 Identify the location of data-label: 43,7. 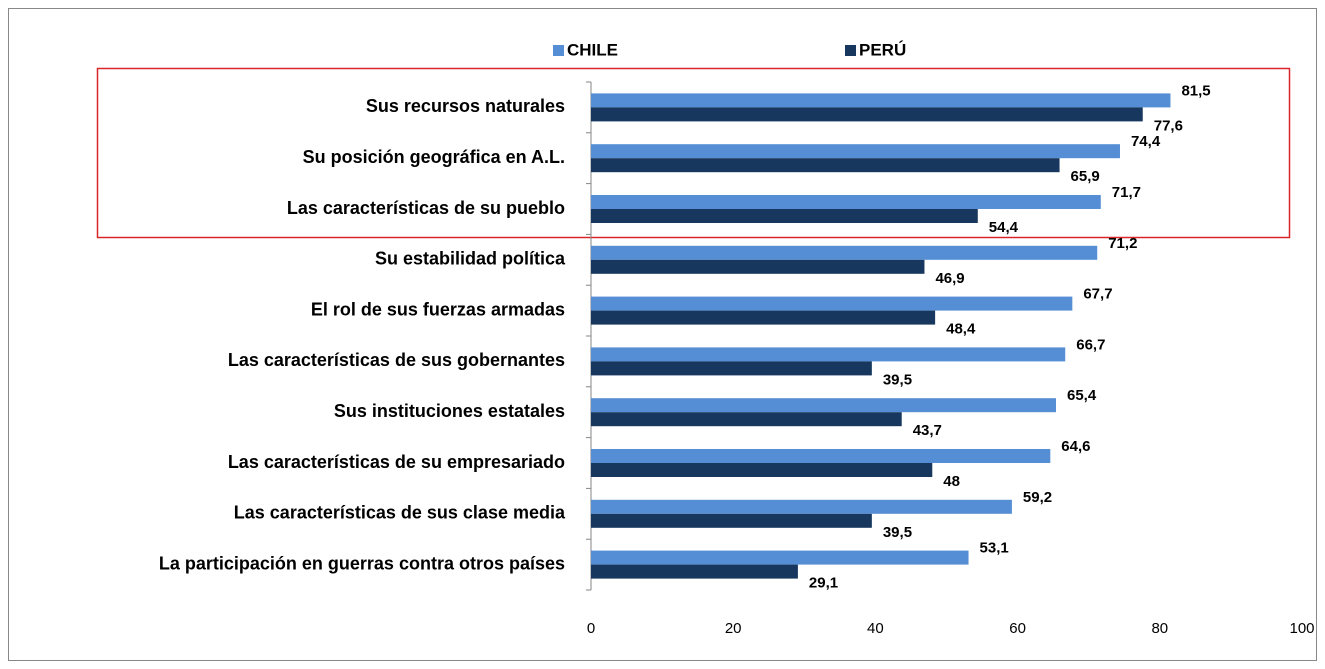
(927, 430).